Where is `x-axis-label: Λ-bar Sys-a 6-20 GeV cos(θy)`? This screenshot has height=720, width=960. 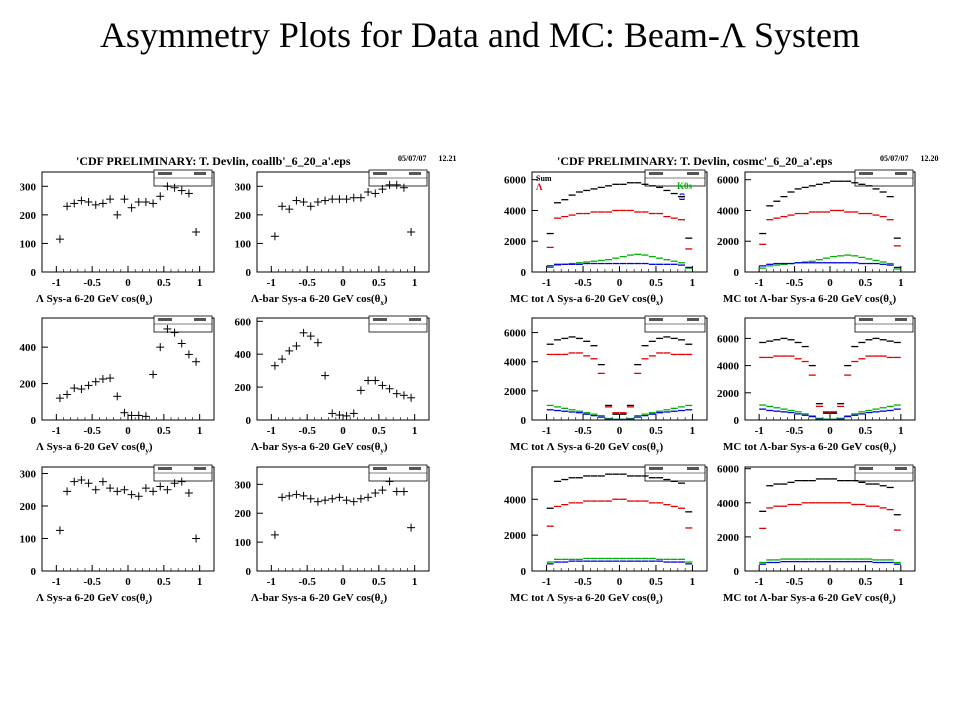 x-axis-label: Λ-bar Sys-a 6-20 GeV cos(θy) is located at coordinates (319, 448).